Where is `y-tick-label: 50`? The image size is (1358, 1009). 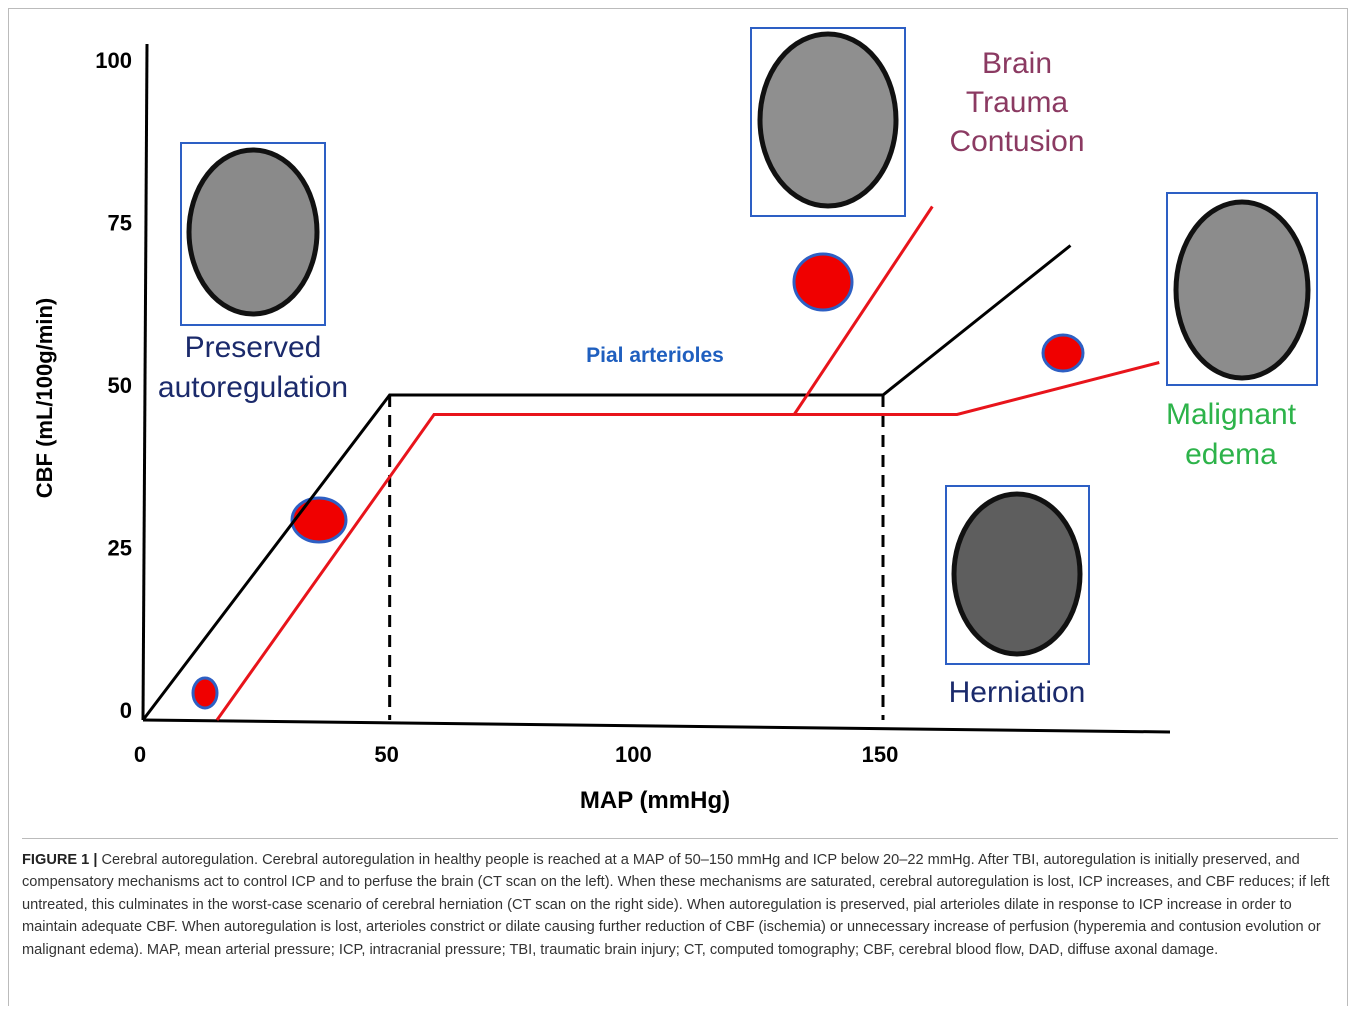 y-tick-label: 50 is located at coordinates (120, 385).